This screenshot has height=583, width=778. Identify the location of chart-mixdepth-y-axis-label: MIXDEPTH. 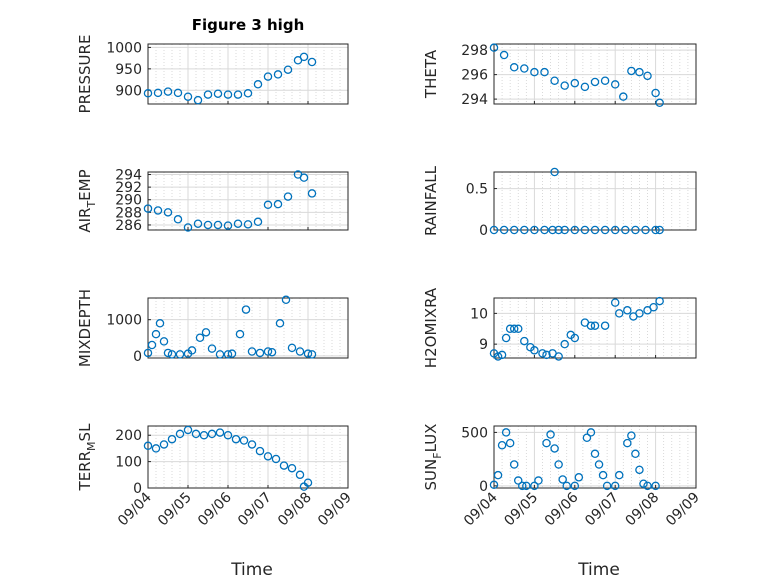
(85, 328).